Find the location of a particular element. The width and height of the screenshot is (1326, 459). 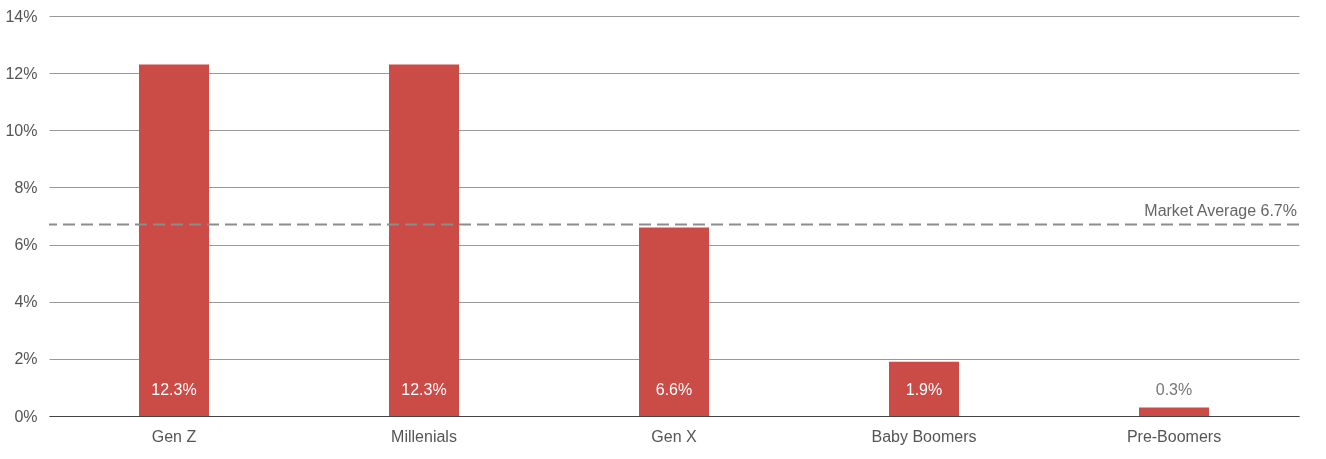

y-tick-label: 4% is located at coordinates (26, 302).